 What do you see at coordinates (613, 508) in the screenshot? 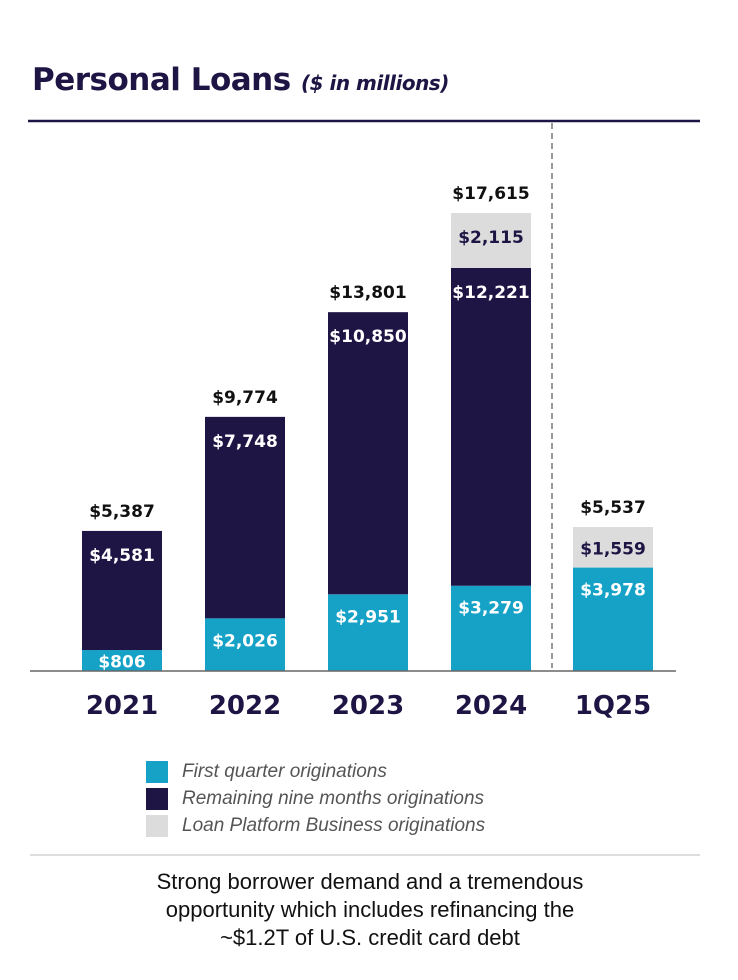
I see `total-label: $5,537` at bounding box center [613, 508].